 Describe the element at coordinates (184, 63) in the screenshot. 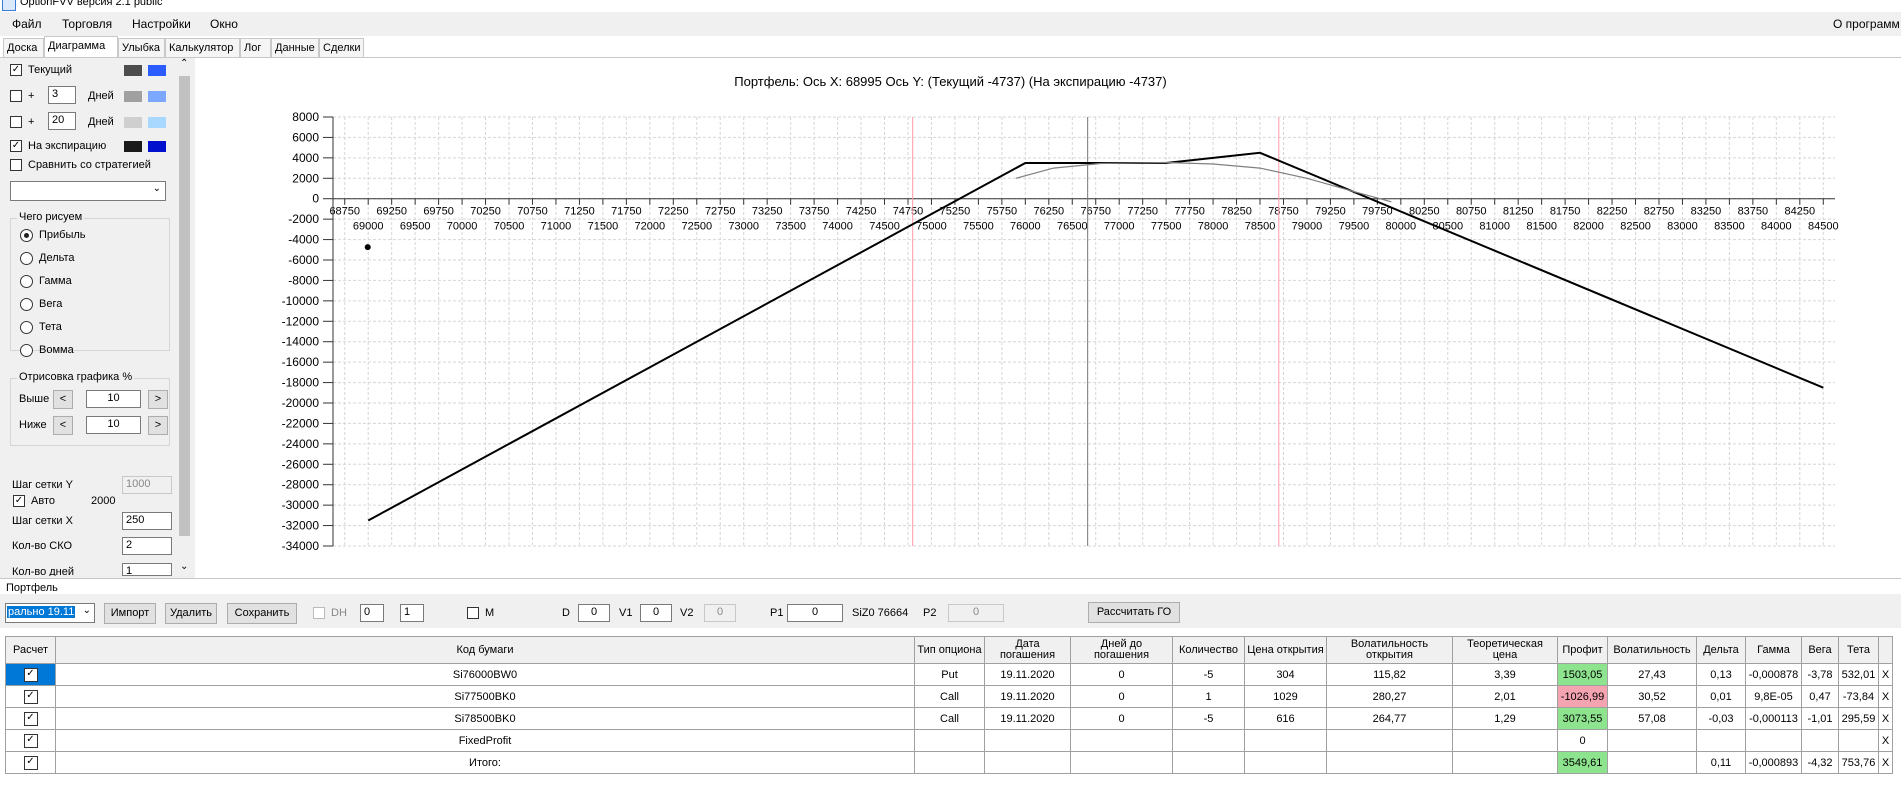

I see `scroll-up-icon: ⌃` at that location.